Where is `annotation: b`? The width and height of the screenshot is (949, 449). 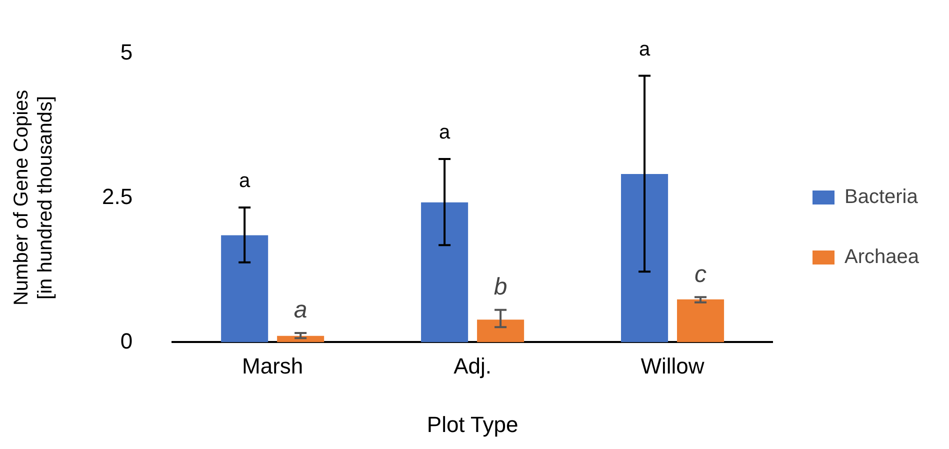 annotation: b is located at coordinates (501, 287).